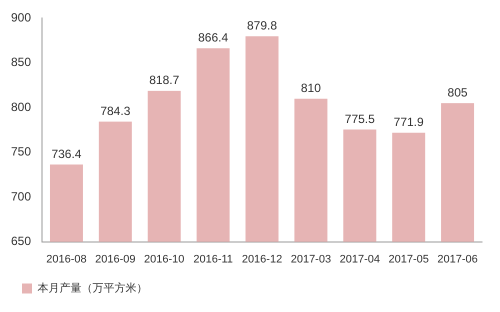 The width and height of the screenshot is (500, 312). What do you see at coordinates (408, 259) in the screenshot?
I see `x-tick-label: 2017-05` at bounding box center [408, 259].